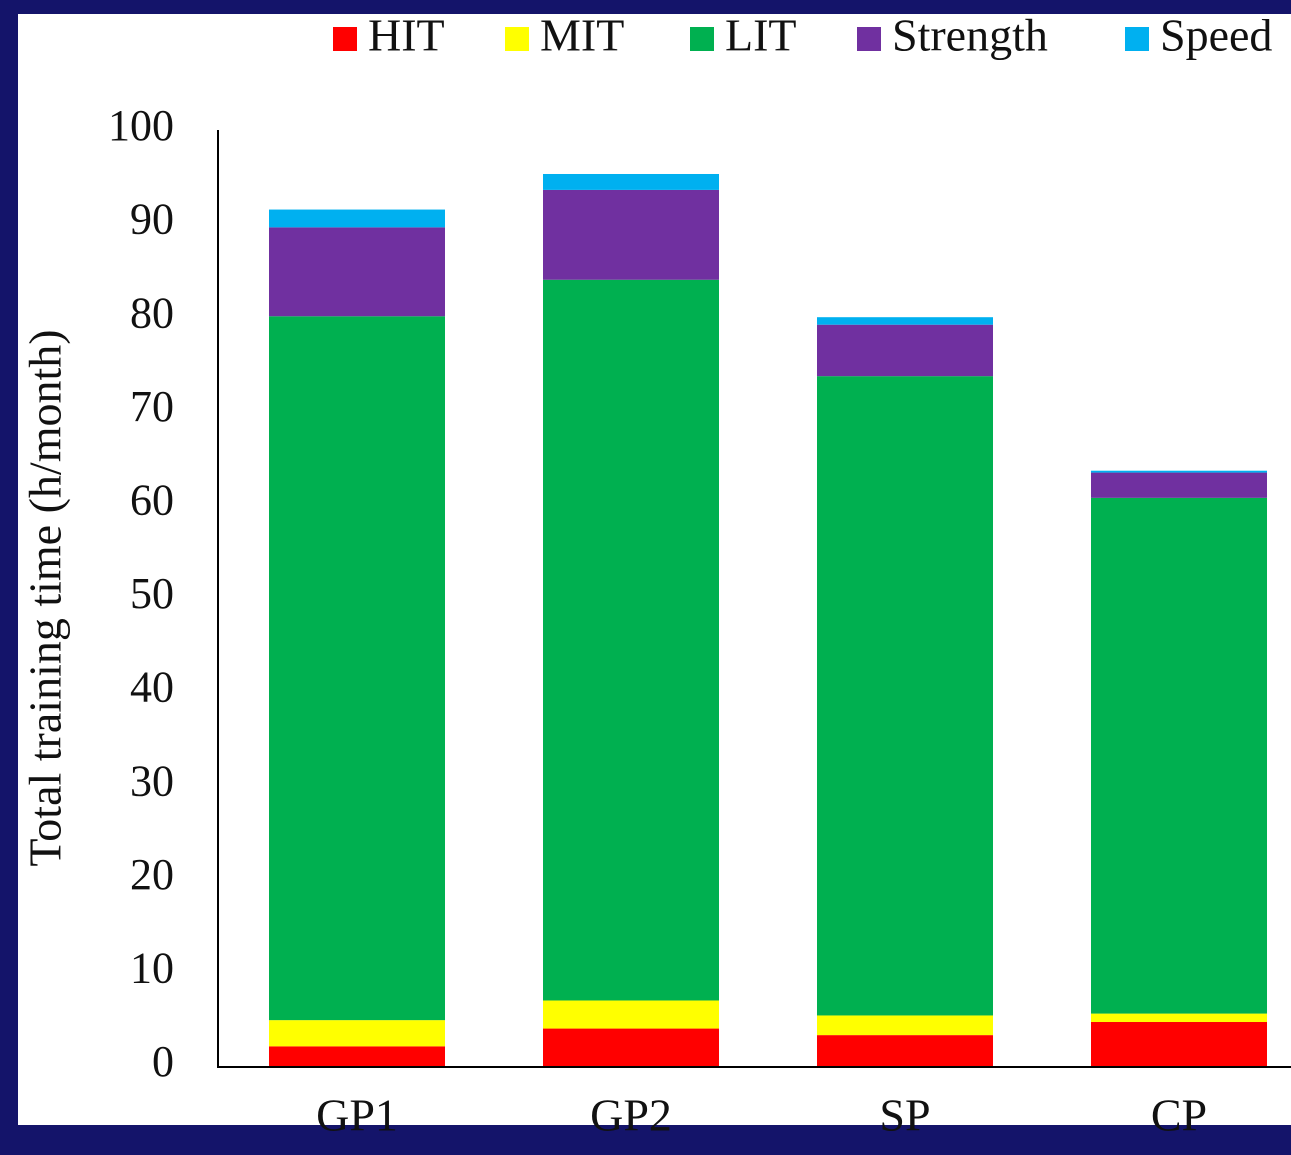 The height and width of the screenshot is (1155, 1291). What do you see at coordinates (357, 1115) in the screenshot?
I see `x-tick-label: GP1` at bounding box center [357, 1115].